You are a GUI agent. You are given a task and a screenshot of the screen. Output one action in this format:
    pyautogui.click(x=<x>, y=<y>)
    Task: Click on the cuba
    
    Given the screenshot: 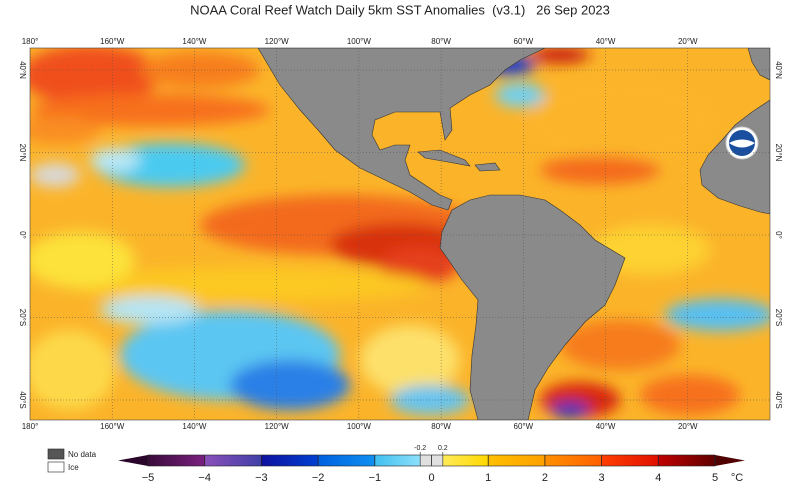 What is the action you would take?
    pyautogui.click(x=444, y=158)
    